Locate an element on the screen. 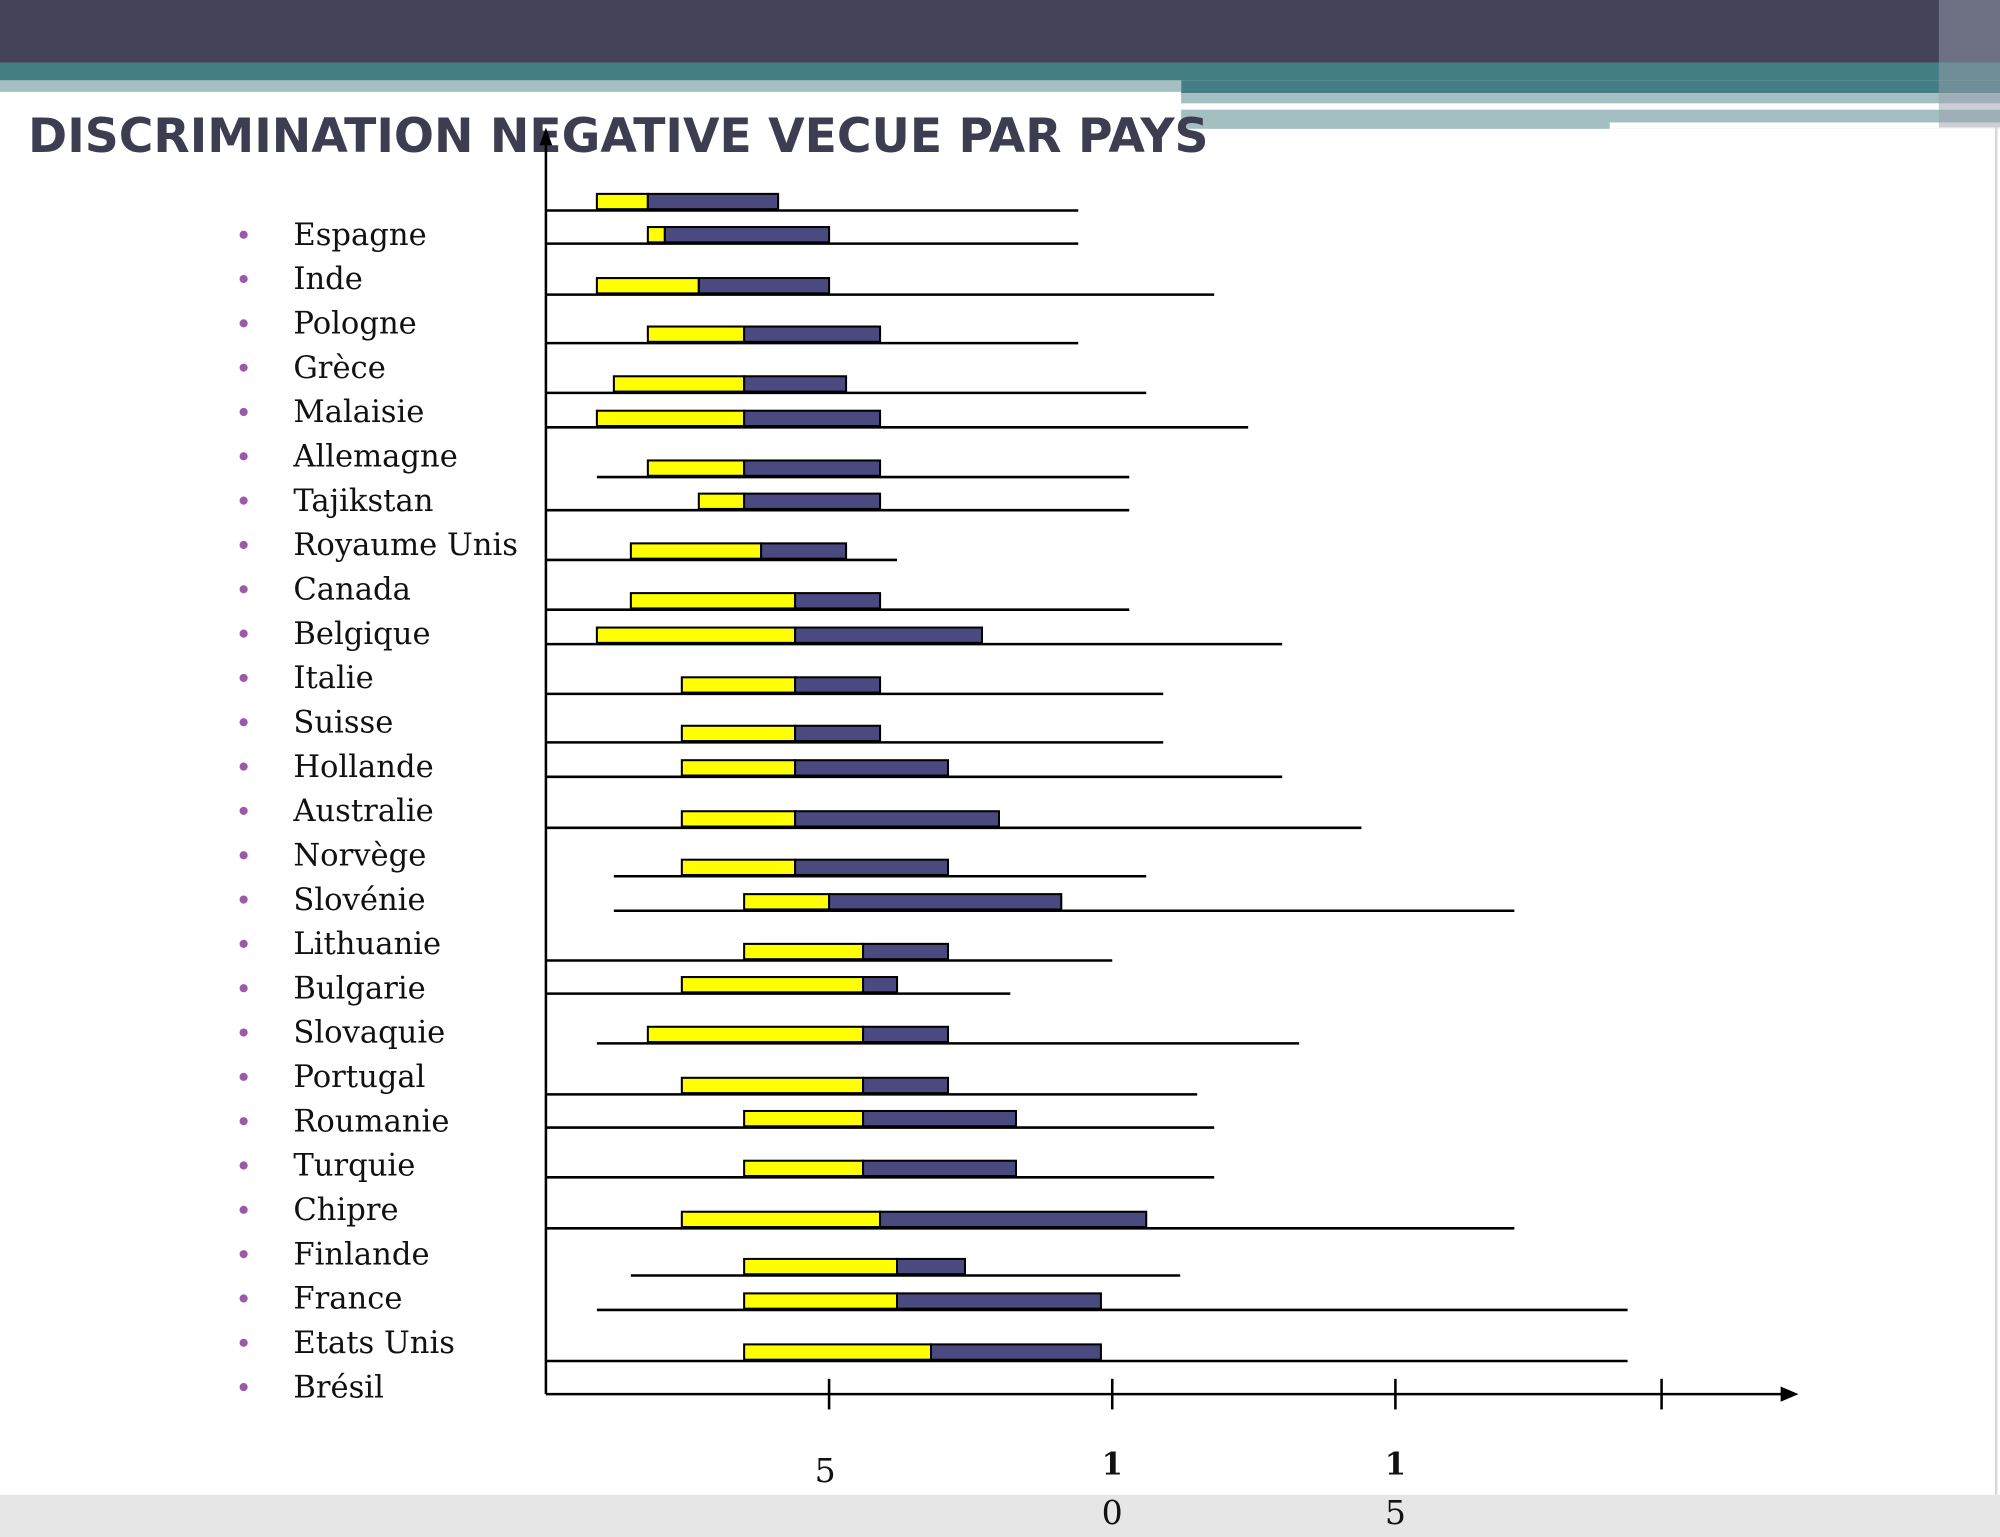  row-australie is located at coordinates (914, 769).